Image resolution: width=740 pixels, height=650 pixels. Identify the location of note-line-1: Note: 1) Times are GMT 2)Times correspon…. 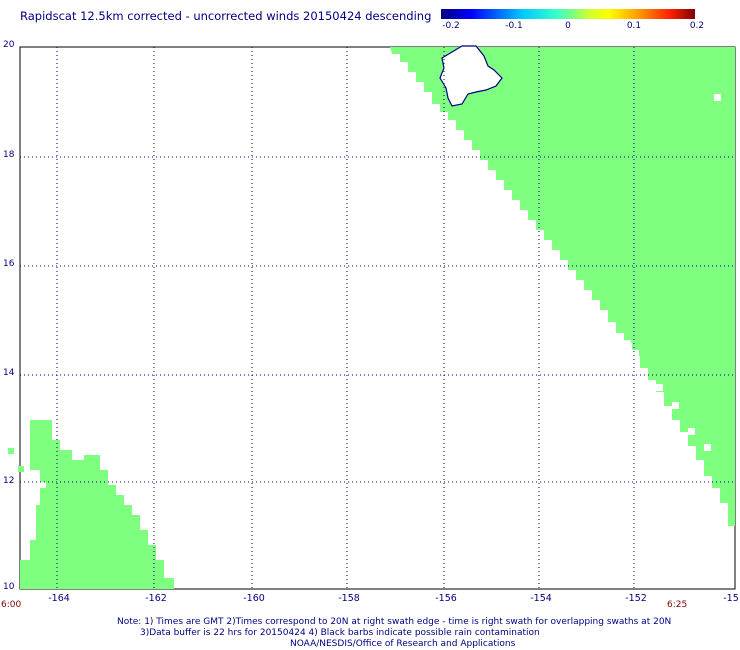
(394, 622).